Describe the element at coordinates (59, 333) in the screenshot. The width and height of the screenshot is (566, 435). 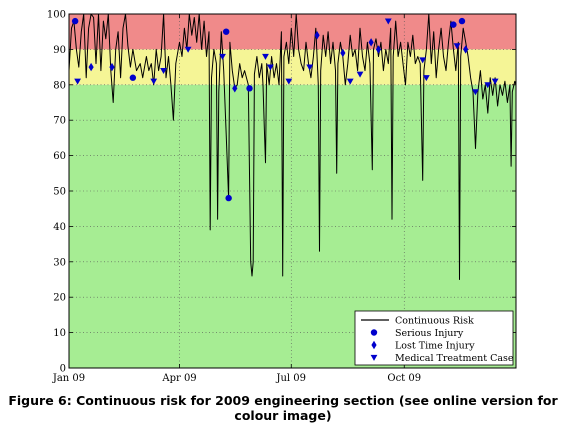
I see `y-tick-label: 10` at that location.